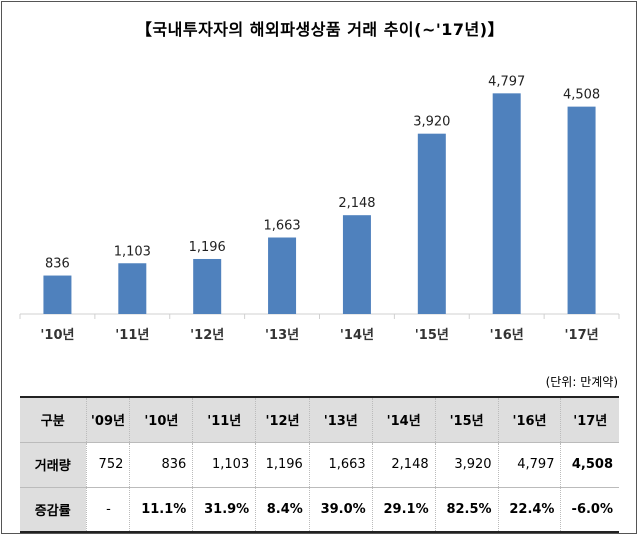 This screenshot has width=640, height=537. I want to click on data-label: 4,508, so click(581, 95).